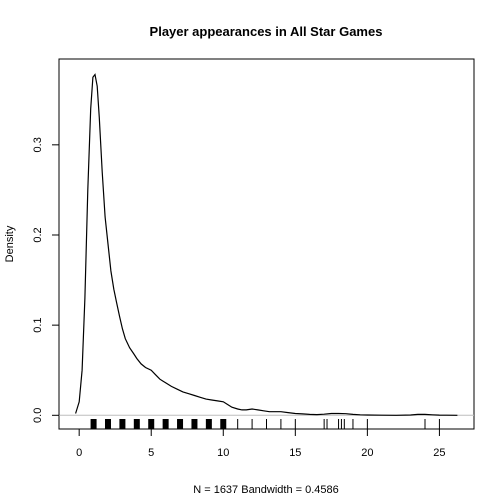 This screenshot has height=504, width=504. Describe the element at coordinates (38, 324) in the screenshot. I see `y-tick-label: 0.1` at that location.